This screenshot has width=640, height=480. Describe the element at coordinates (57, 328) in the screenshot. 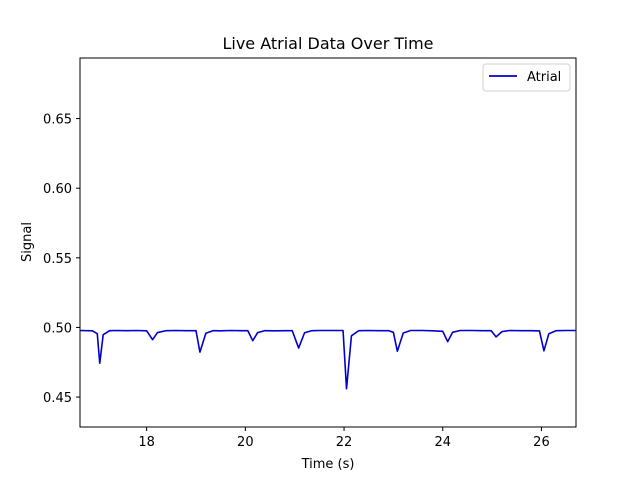

I see `y-tick-label: 0.50` at that location.